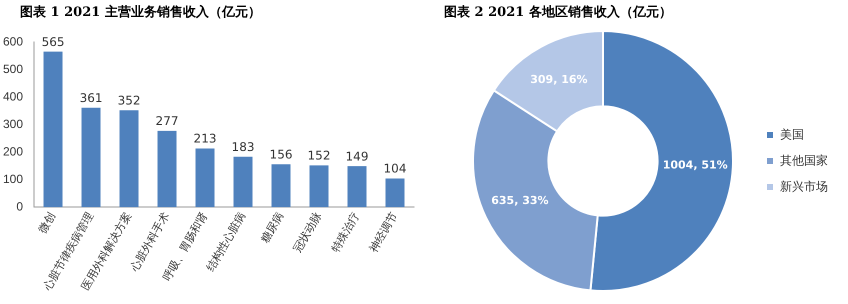  Describe the element at coordinates (695, 165) in the screenshot. I see `data-label: 1004, 51%` at that location.